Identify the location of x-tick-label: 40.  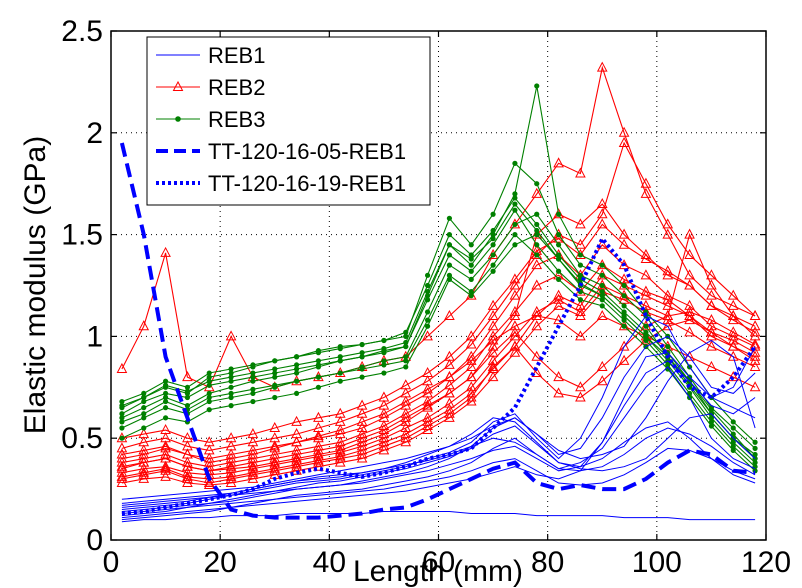
(329, 562).